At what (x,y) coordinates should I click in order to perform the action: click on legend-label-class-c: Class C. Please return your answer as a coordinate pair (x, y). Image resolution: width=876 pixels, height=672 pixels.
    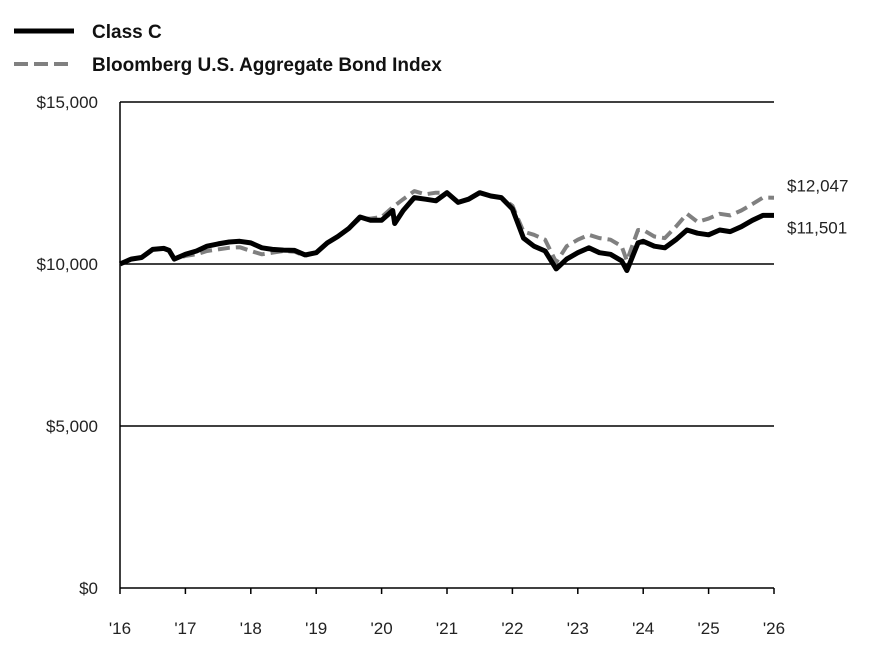
    Looking at the image, I should click on (127, 32).